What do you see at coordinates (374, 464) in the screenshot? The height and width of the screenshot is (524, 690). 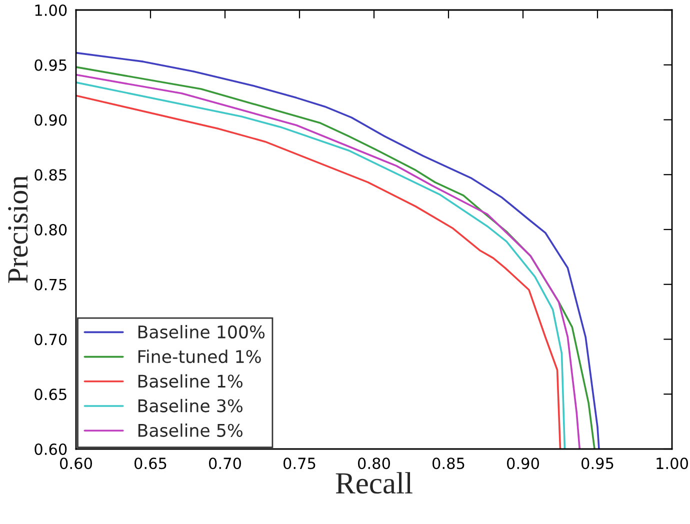 I see `x-tick-label: 0.80` at bounding box center [374, 464].